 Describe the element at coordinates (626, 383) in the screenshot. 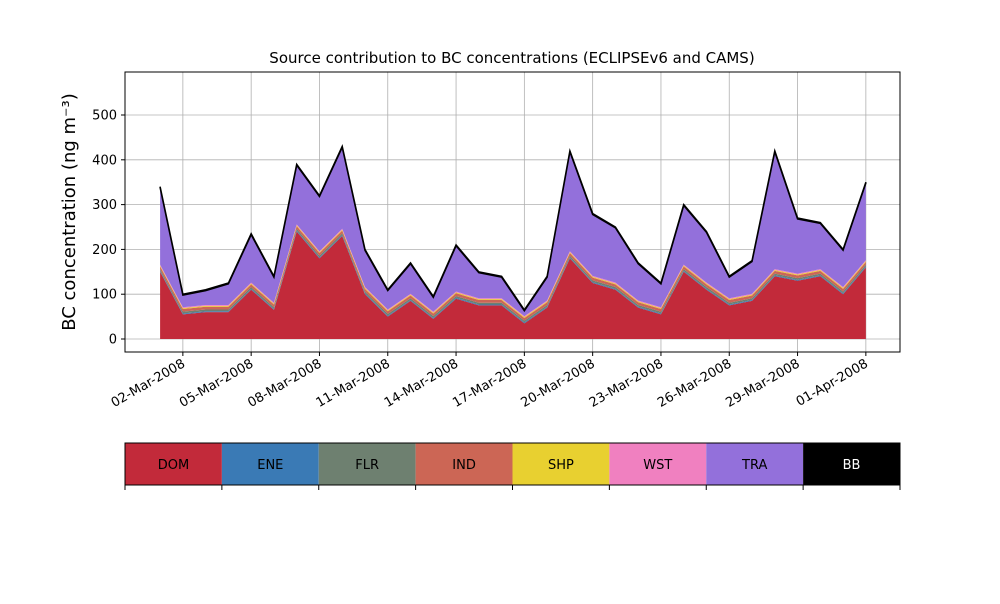

I see `x-tick-label: 23-Mar-2008` at that location.